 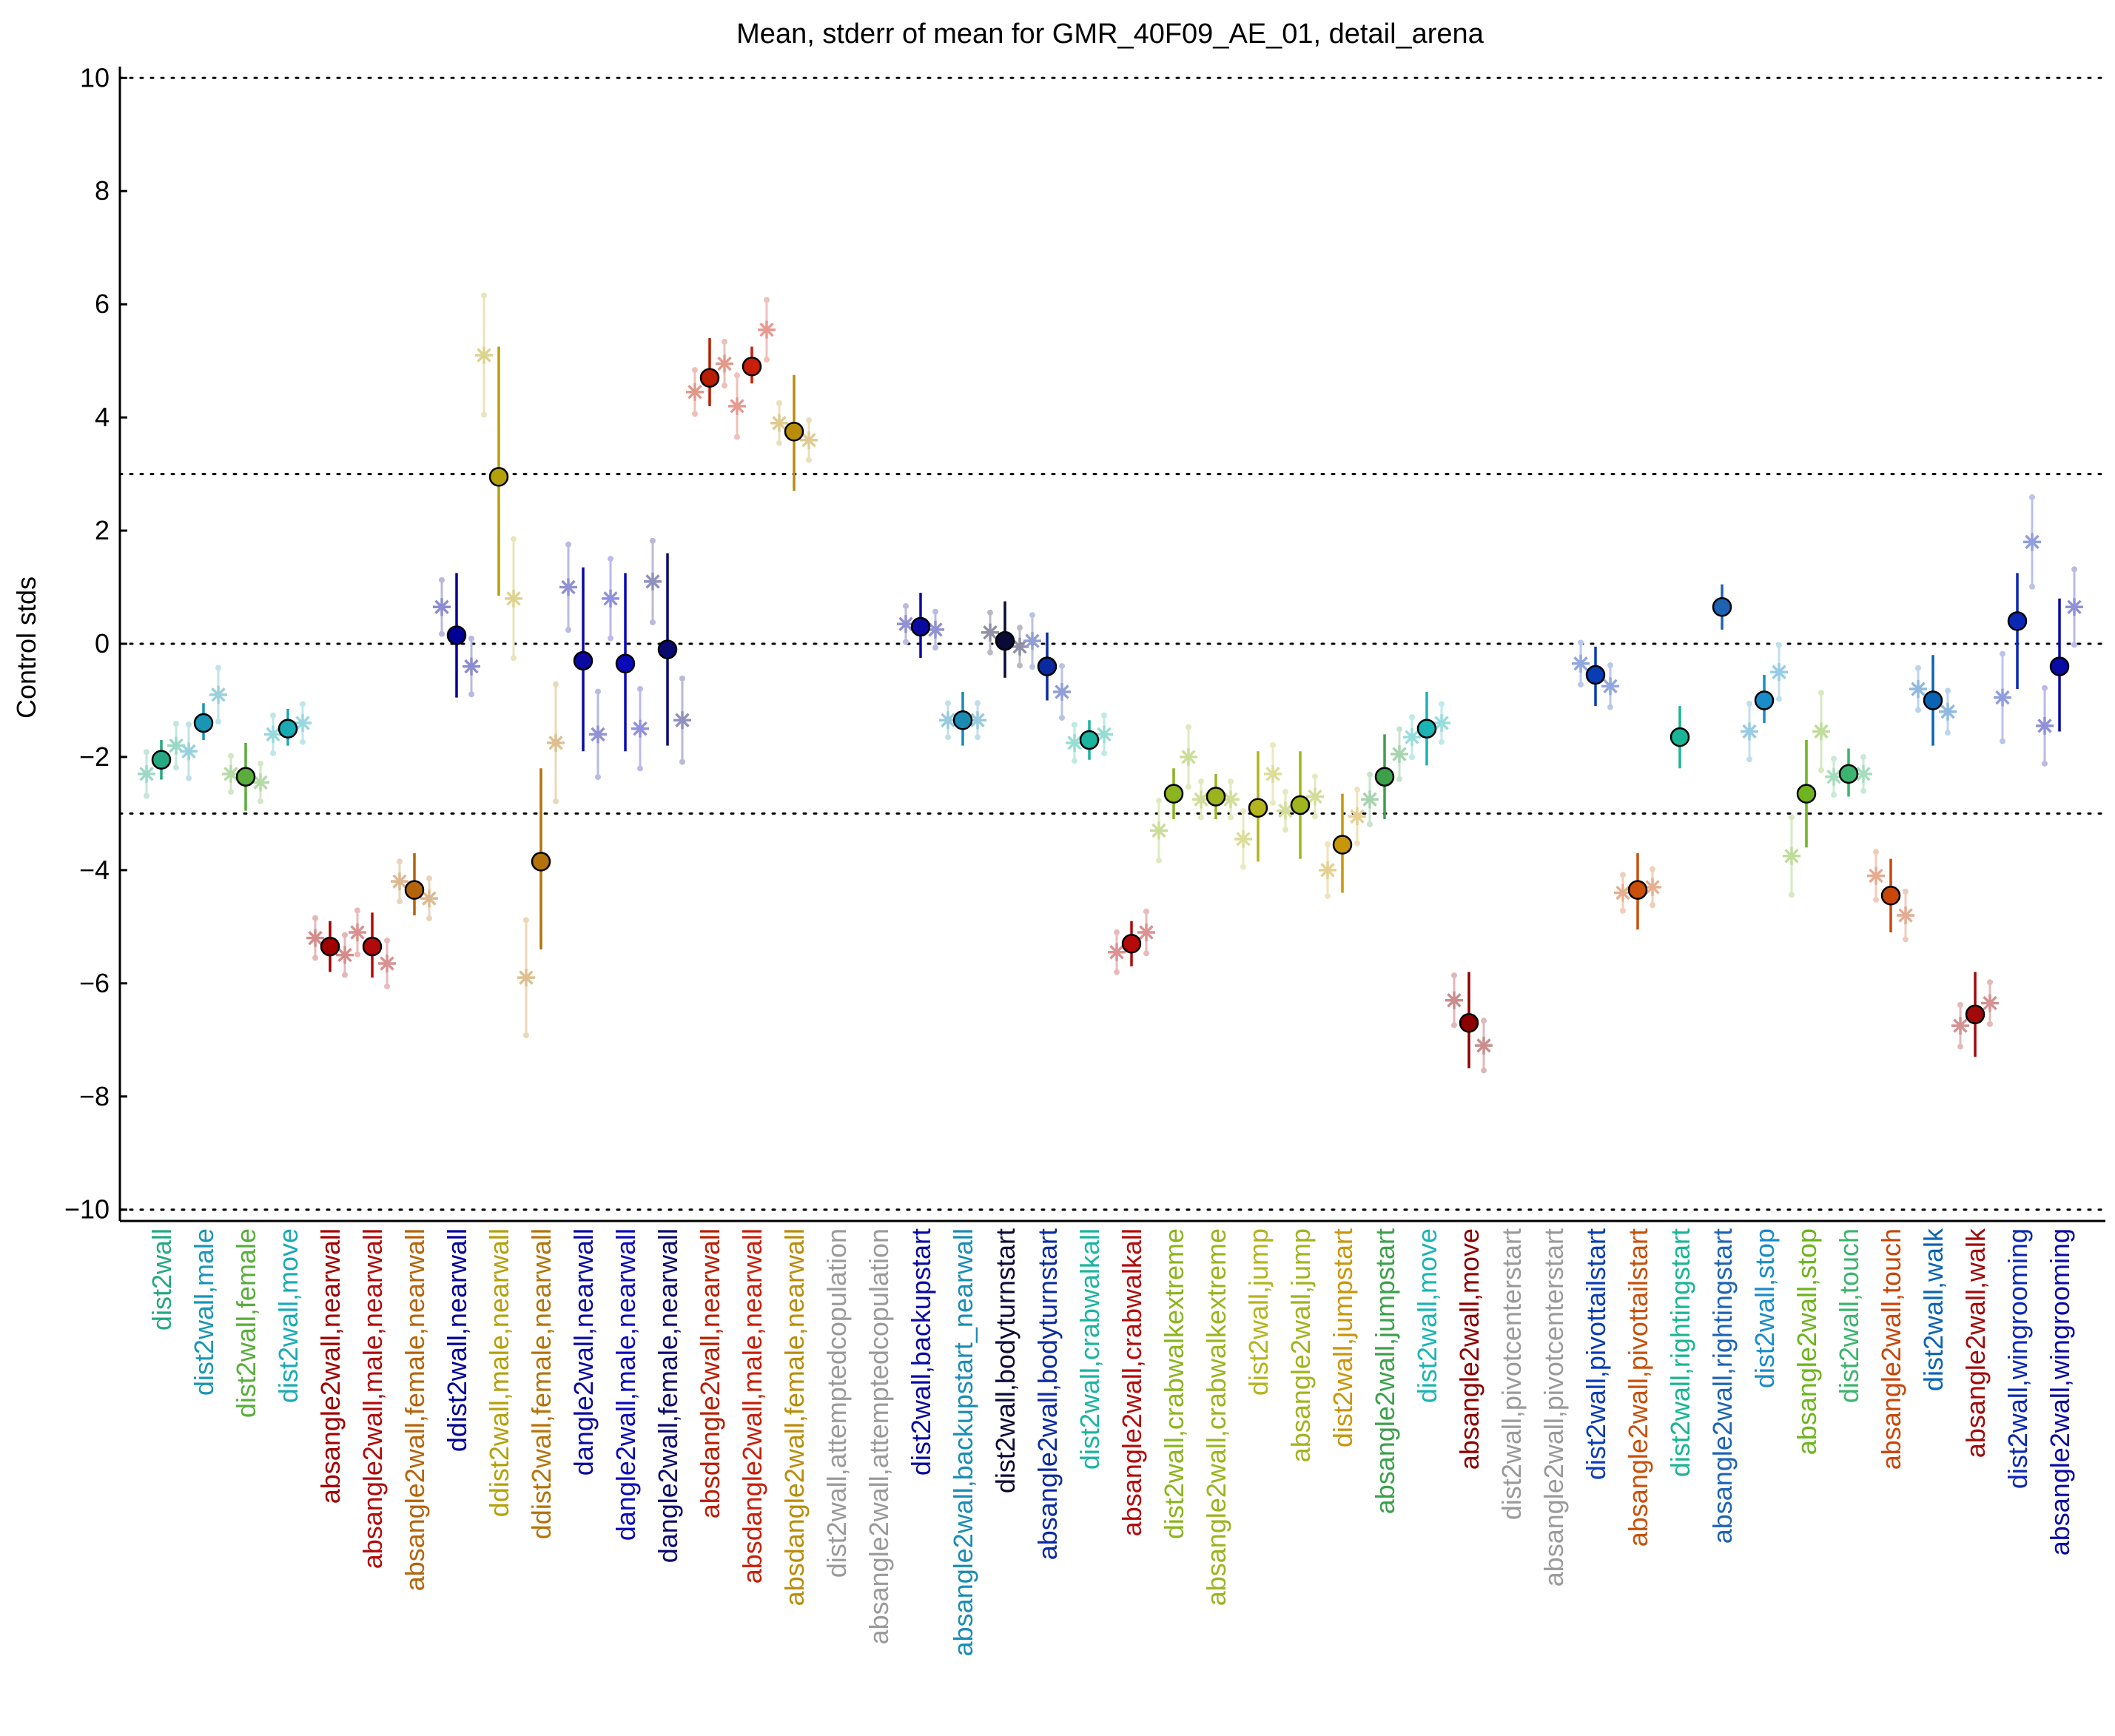 What do you see at coordinates (102, 530) in the screenshot?
I see `y-tick-label: 2` at bounding box center [102, 530].